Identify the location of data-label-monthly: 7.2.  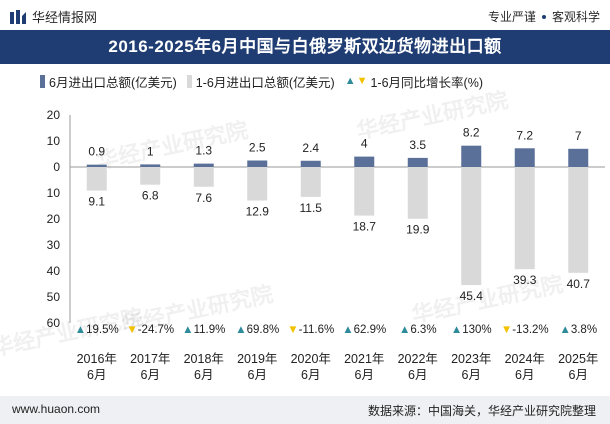
(524, 135).